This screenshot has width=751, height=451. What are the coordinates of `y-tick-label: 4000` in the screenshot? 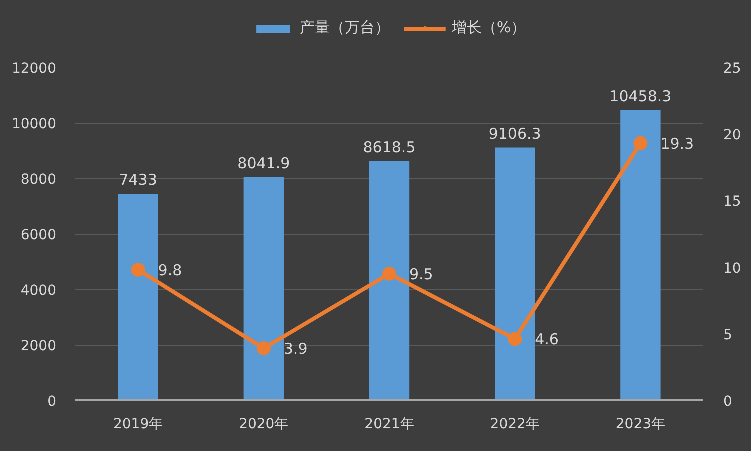 It's located at (38, 291).